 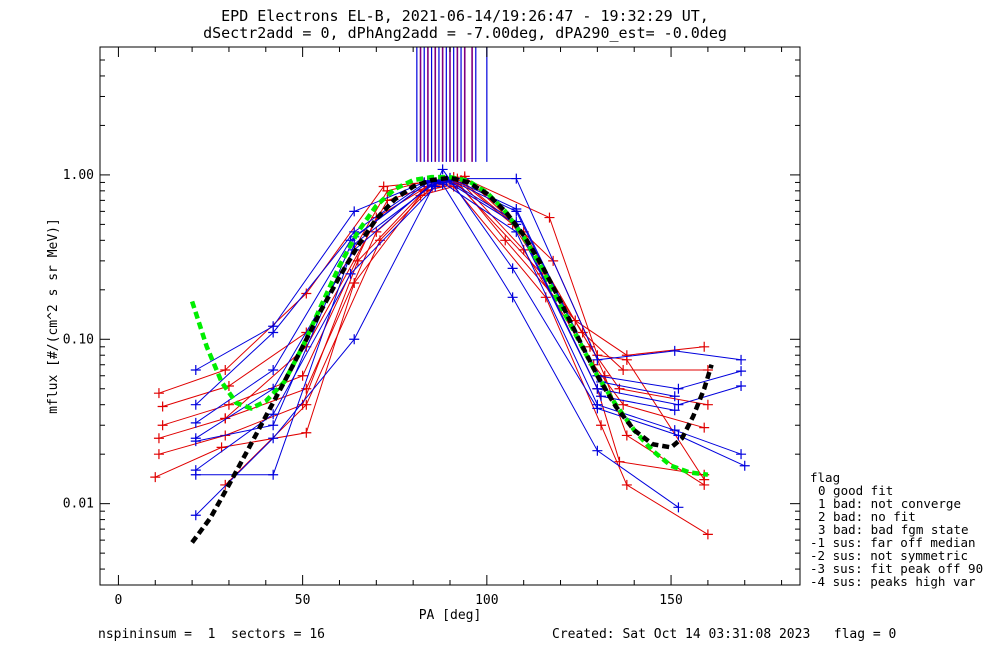 I want to click on x-axis-label: PA [deg], so click(x=450, y=615).